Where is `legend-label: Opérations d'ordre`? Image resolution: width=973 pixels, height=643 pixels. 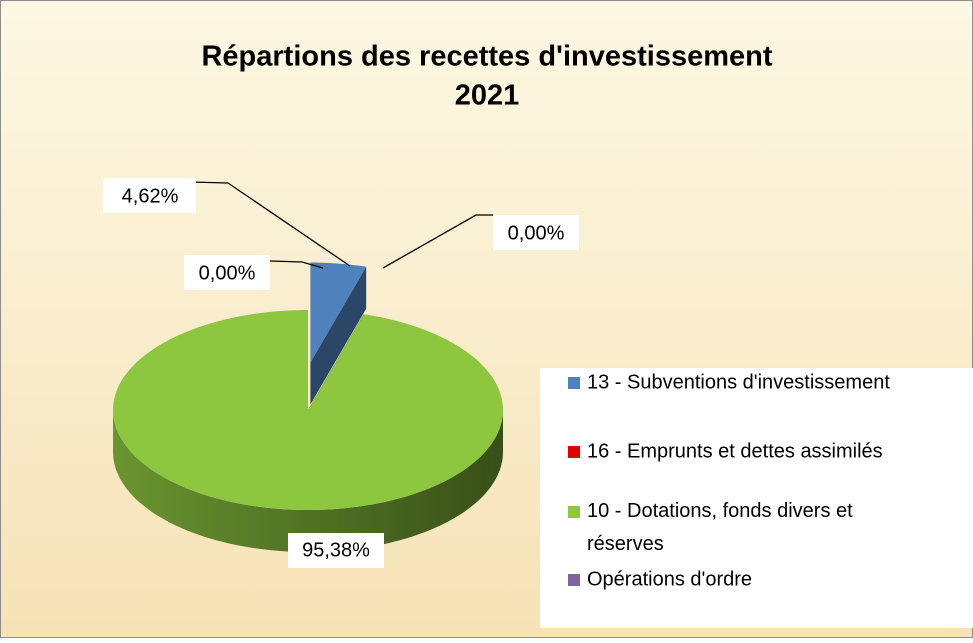 legend-label: Opérations d'ordre is located at coordinates (669, 579).